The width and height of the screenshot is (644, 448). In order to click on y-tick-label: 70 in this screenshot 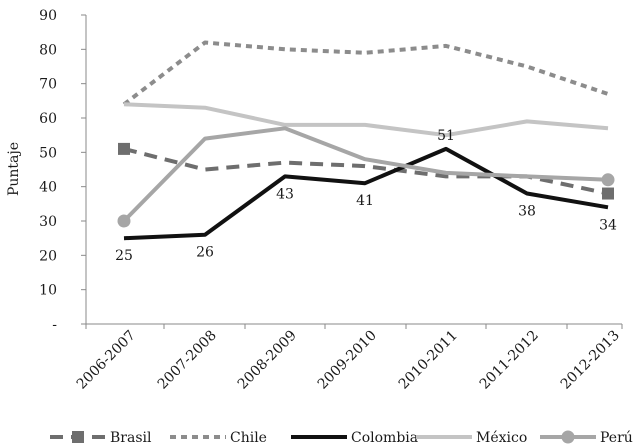, I will do `click(48, 85)`.